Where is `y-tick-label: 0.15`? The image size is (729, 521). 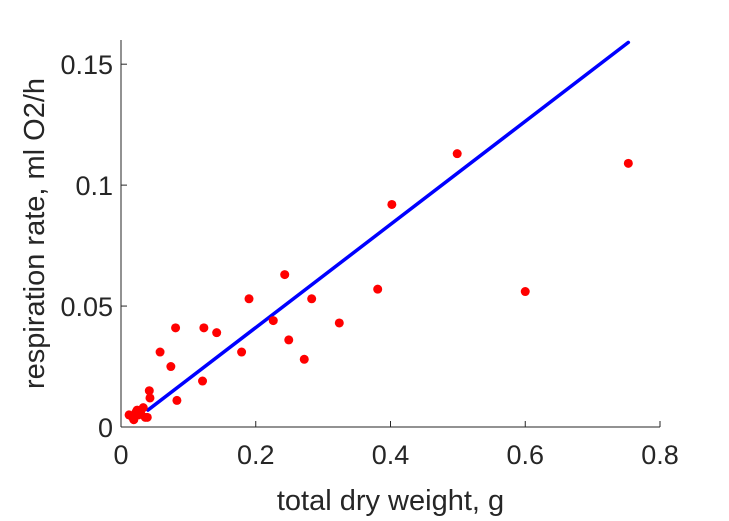 y-tick-label: 0.15 is located at coordinates (86, 65).